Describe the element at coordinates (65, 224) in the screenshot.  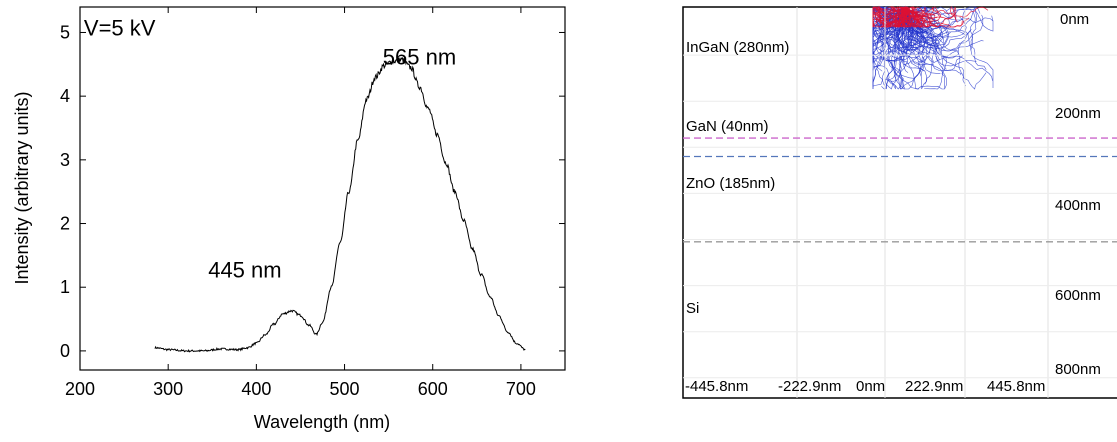
I see `y-tick-label: 2` at that location.